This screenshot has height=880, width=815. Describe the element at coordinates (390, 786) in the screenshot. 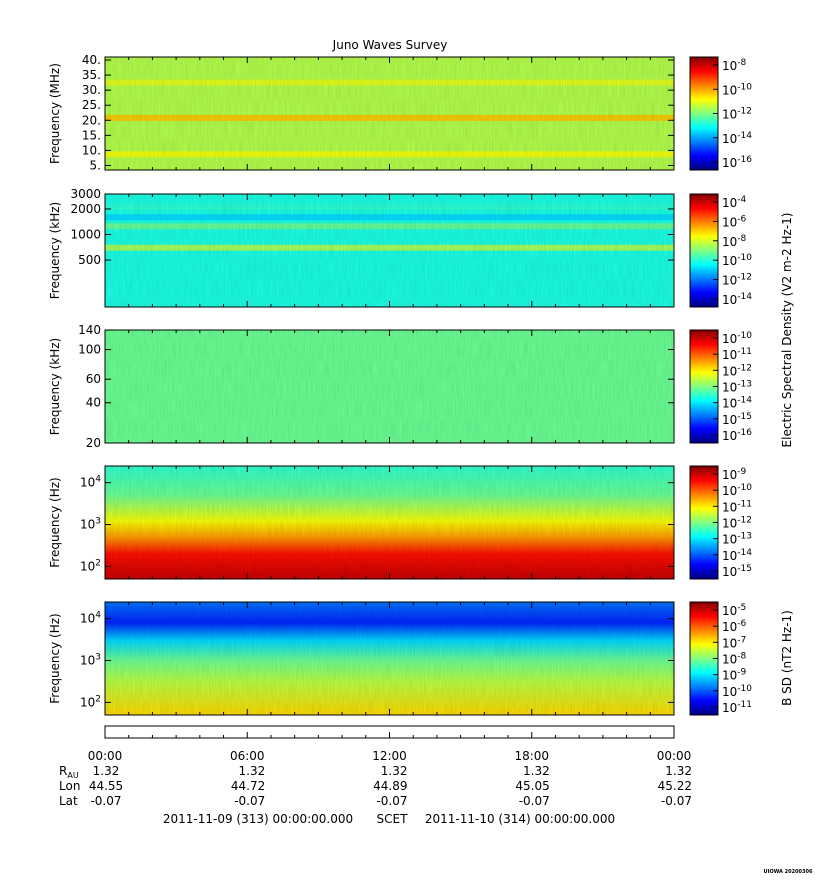

I see `ephemeris-value: 44.89` at that location.